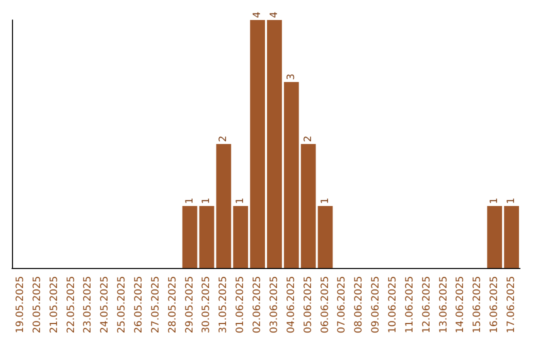  Describe the element at coordinates (494, 305) in the screenshot. I see `x-tick-label: 16.06.2025` at that location.